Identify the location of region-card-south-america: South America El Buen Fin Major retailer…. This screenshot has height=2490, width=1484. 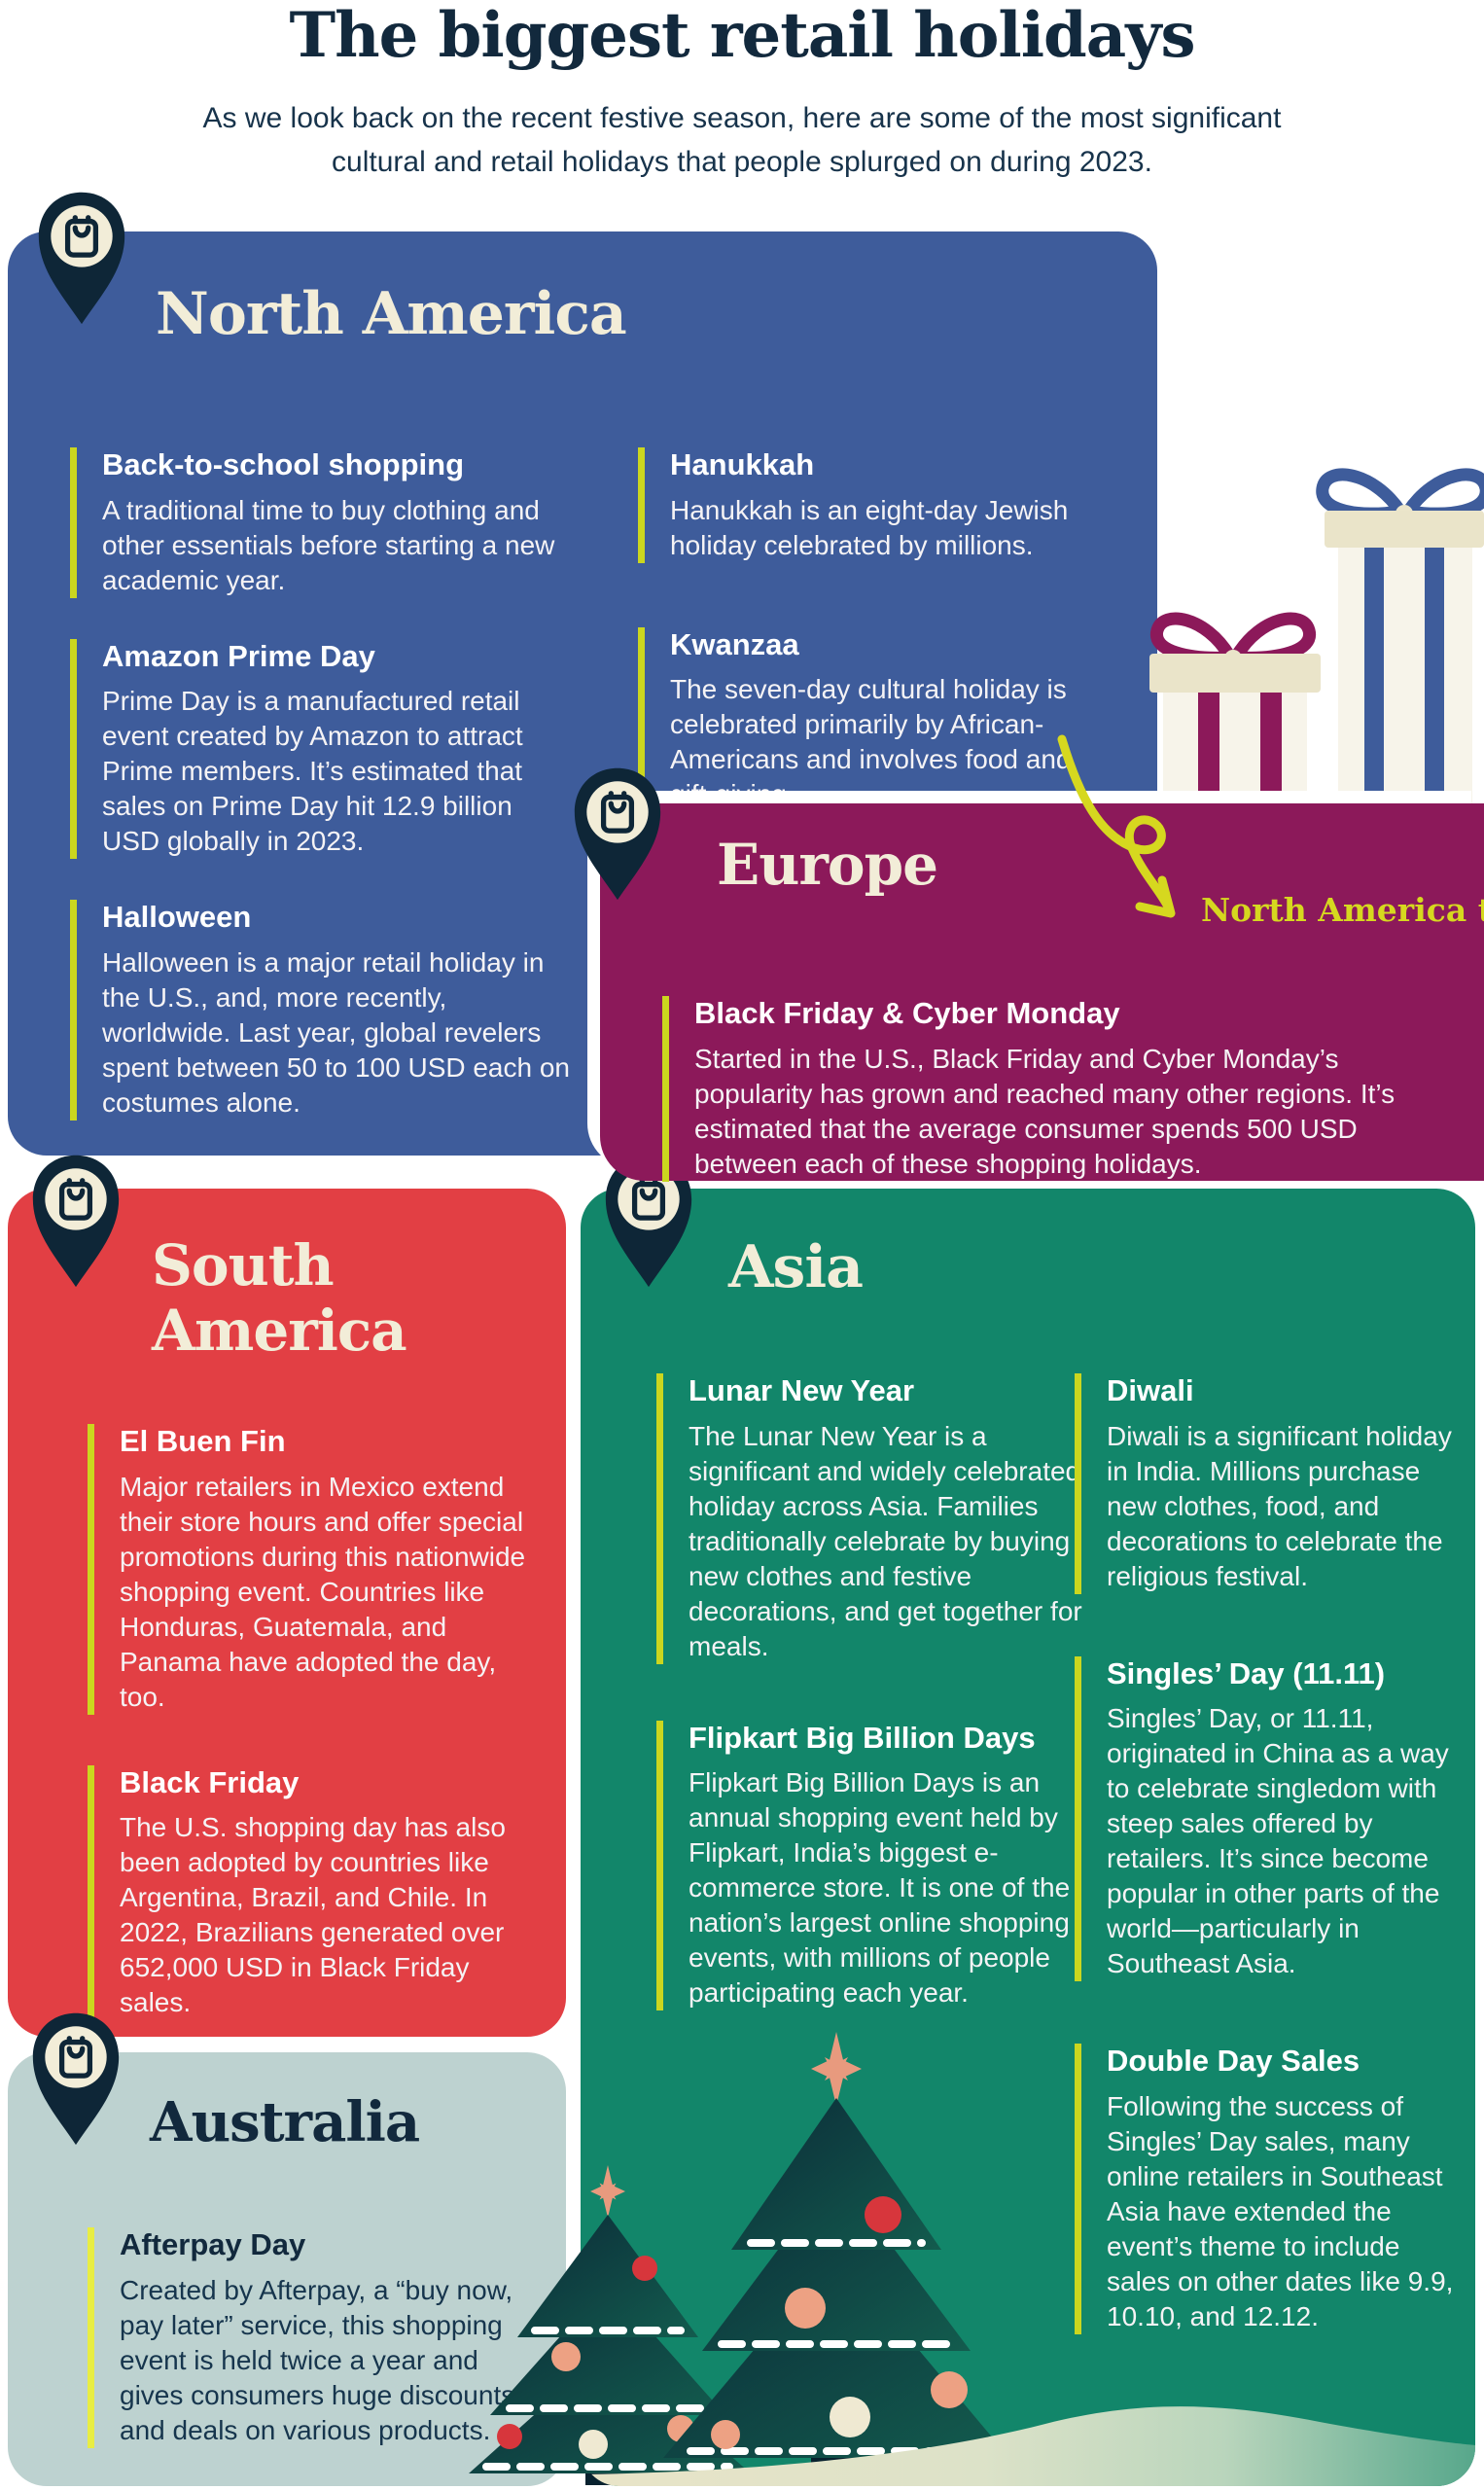
(287, 1613).